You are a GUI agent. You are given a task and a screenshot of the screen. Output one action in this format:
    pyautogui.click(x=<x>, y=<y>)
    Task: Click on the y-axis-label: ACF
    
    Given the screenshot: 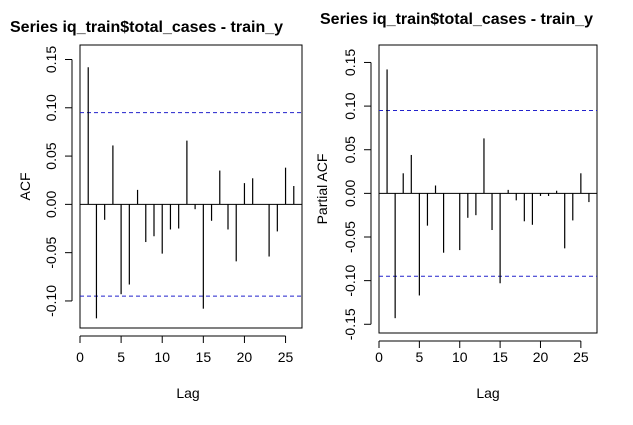 What is the action you would take?
    pyautogui.click(x=25, y=187)
    